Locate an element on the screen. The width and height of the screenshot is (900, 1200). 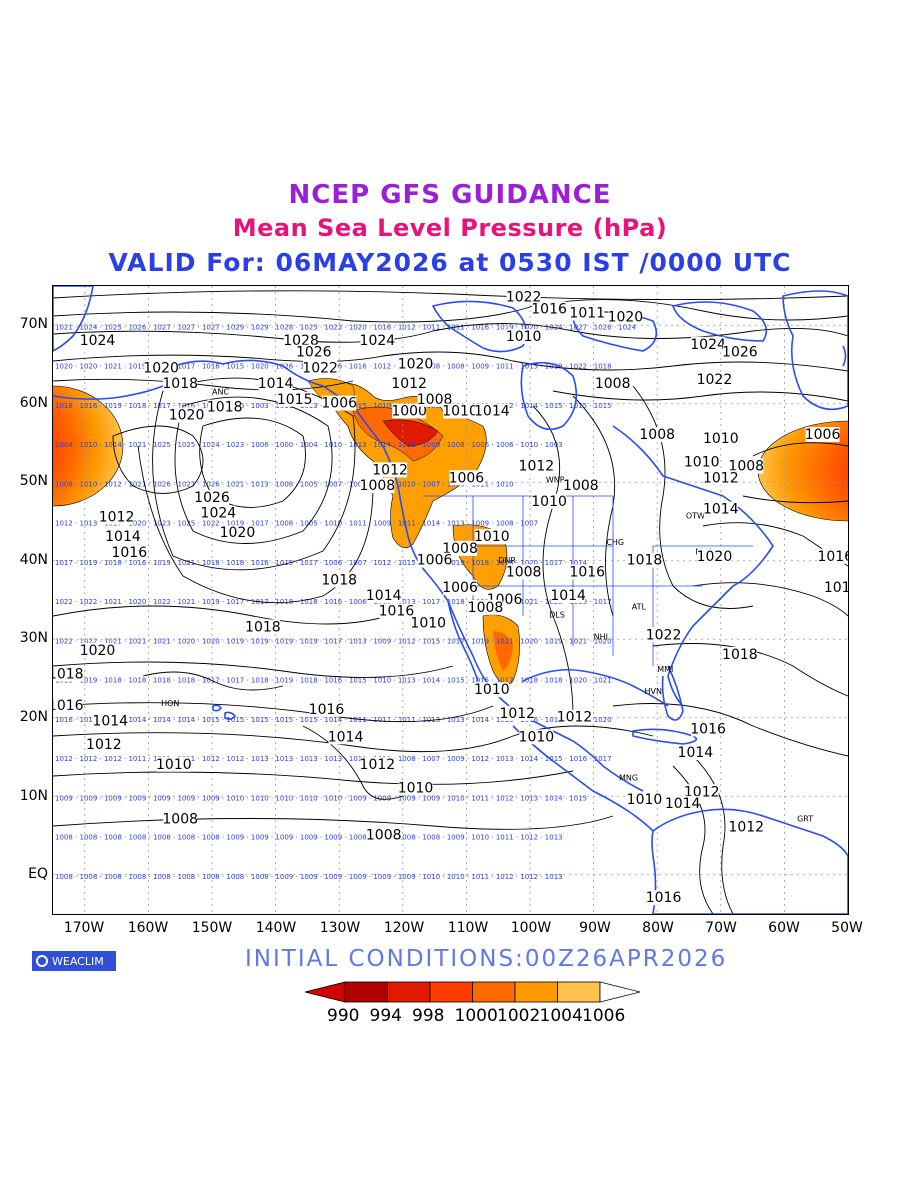
colorbar-level-label: 998 is located at coordinates (428, 1016).